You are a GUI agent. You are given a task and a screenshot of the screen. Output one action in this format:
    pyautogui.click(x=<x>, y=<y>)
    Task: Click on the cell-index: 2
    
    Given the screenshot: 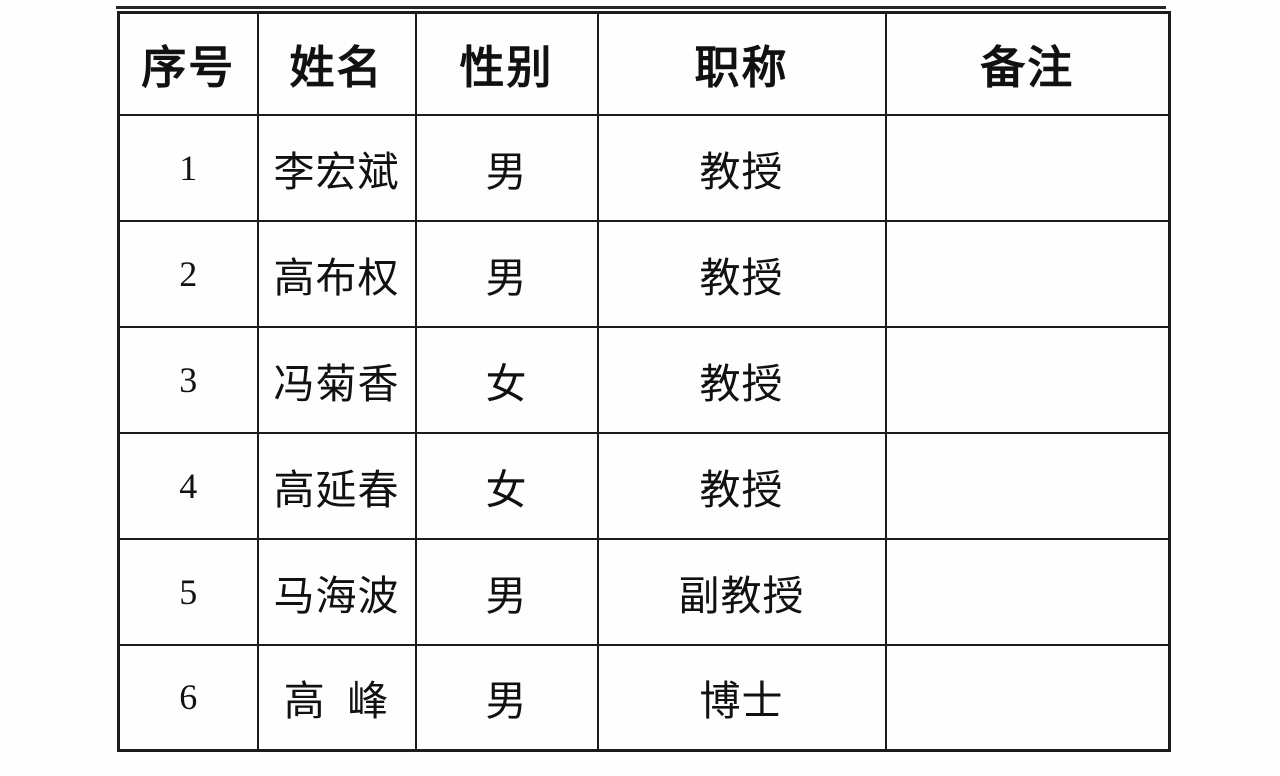 What is the action you would take?
    pyautogui.click(x=188, y=273)
    